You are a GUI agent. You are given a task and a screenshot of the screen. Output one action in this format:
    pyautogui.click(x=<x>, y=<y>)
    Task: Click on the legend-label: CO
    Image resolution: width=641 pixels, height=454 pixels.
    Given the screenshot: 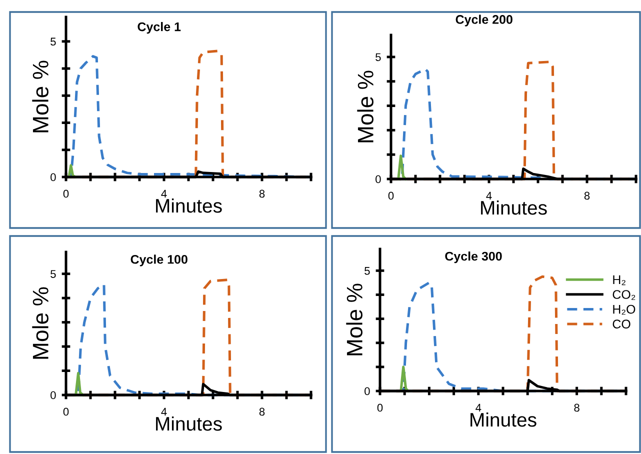 What is the action you would take?
    pyautogui.click(x=621, y=324)
    